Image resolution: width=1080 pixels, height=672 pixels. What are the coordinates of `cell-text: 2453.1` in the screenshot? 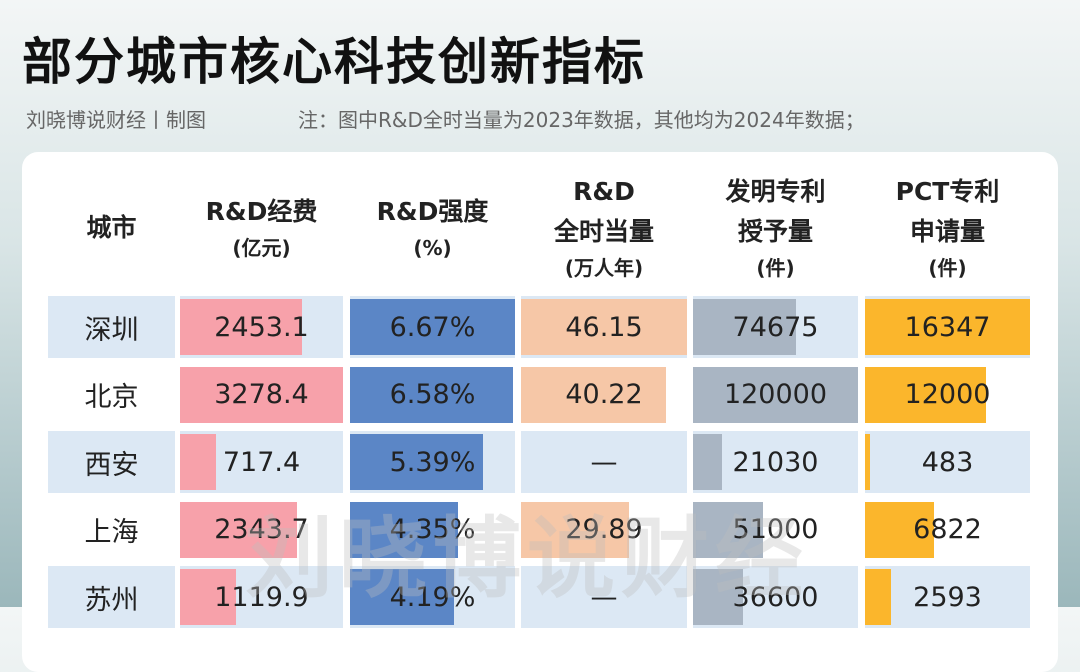 It's located at (261, 327).